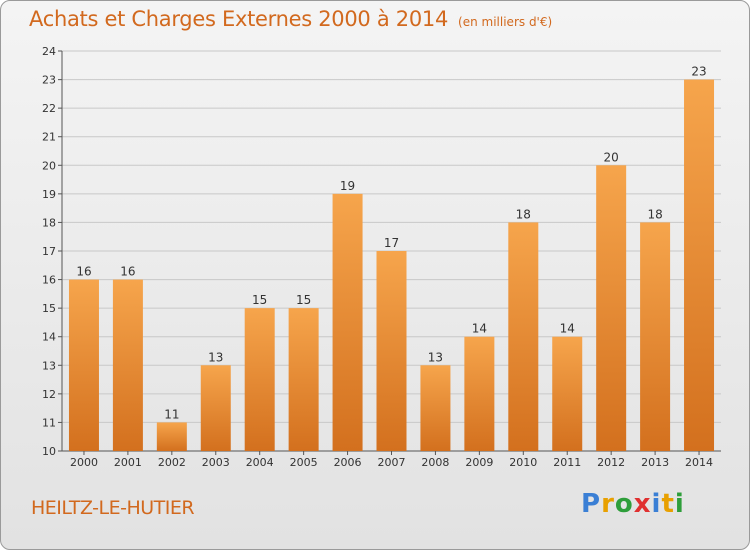 The width and height of the screenshot is (750, 550). I want to click on ytick-label-20: 20, so click(49, 165).